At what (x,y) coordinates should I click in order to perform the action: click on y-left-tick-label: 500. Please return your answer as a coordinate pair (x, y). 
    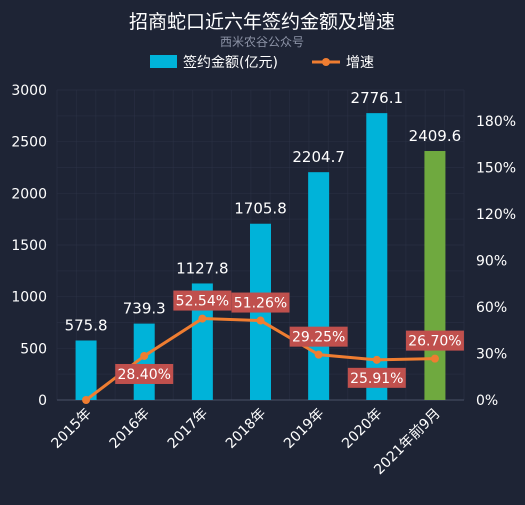
    Looking at the image, I should click on (33, 349).